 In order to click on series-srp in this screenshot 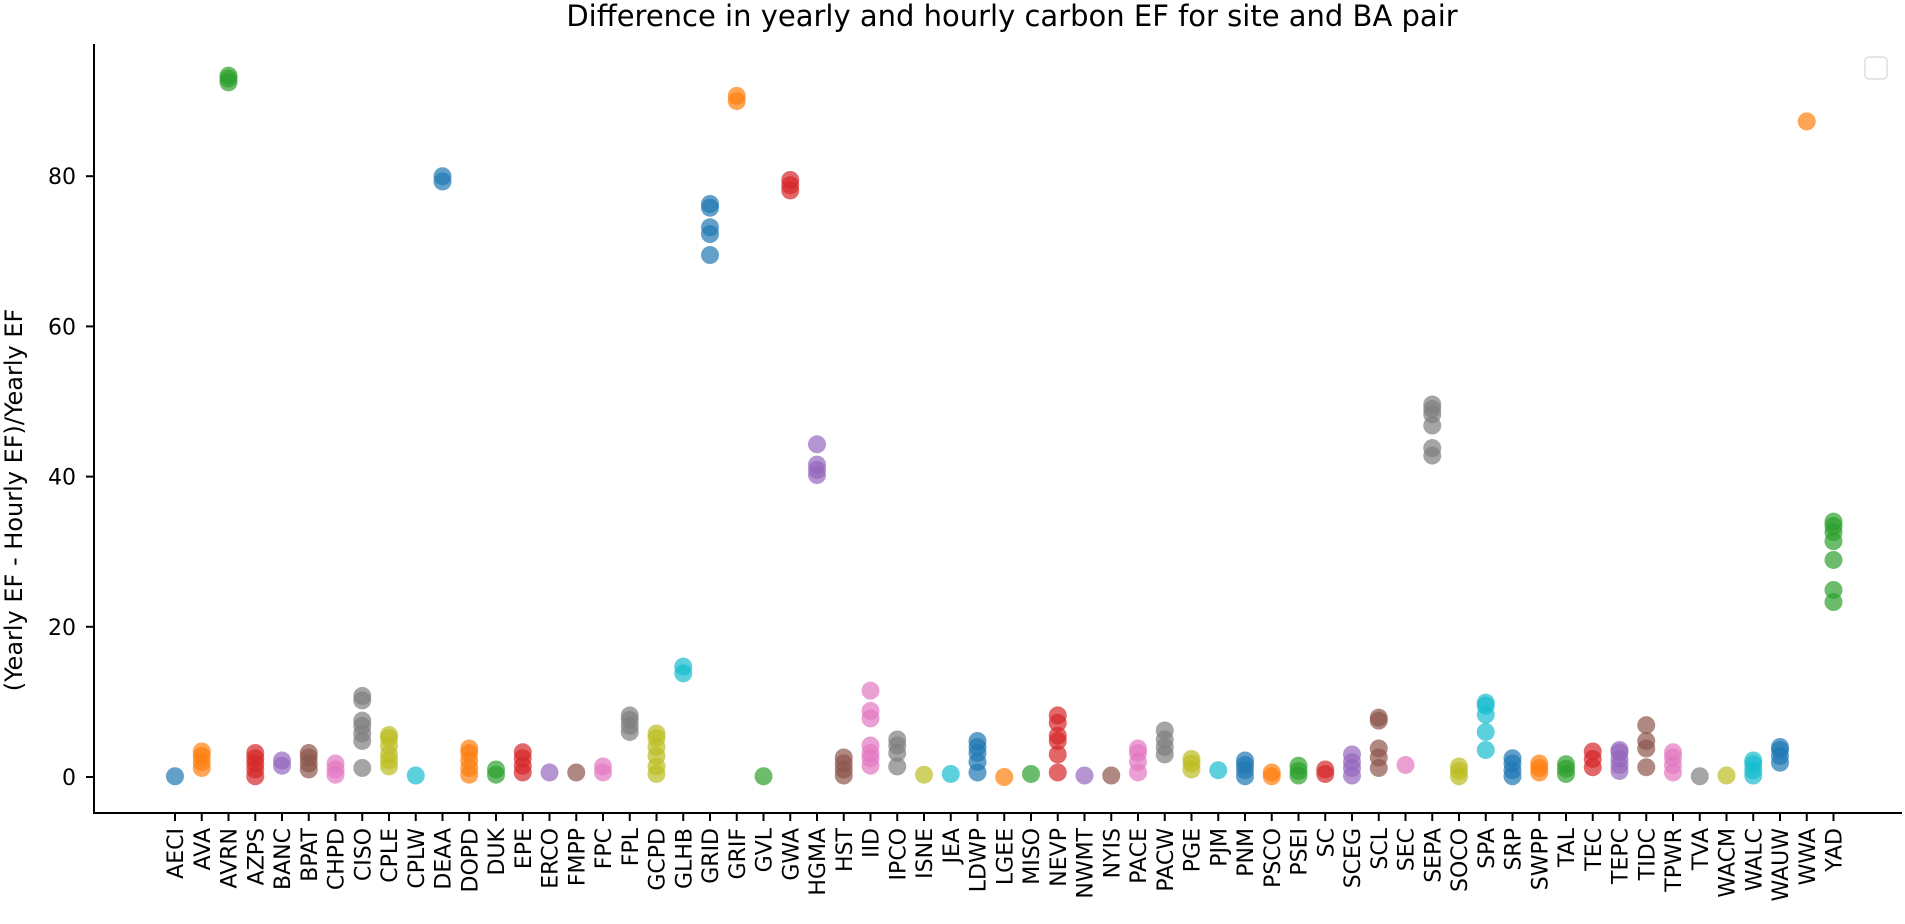, I will do `click(1512, 767)`.